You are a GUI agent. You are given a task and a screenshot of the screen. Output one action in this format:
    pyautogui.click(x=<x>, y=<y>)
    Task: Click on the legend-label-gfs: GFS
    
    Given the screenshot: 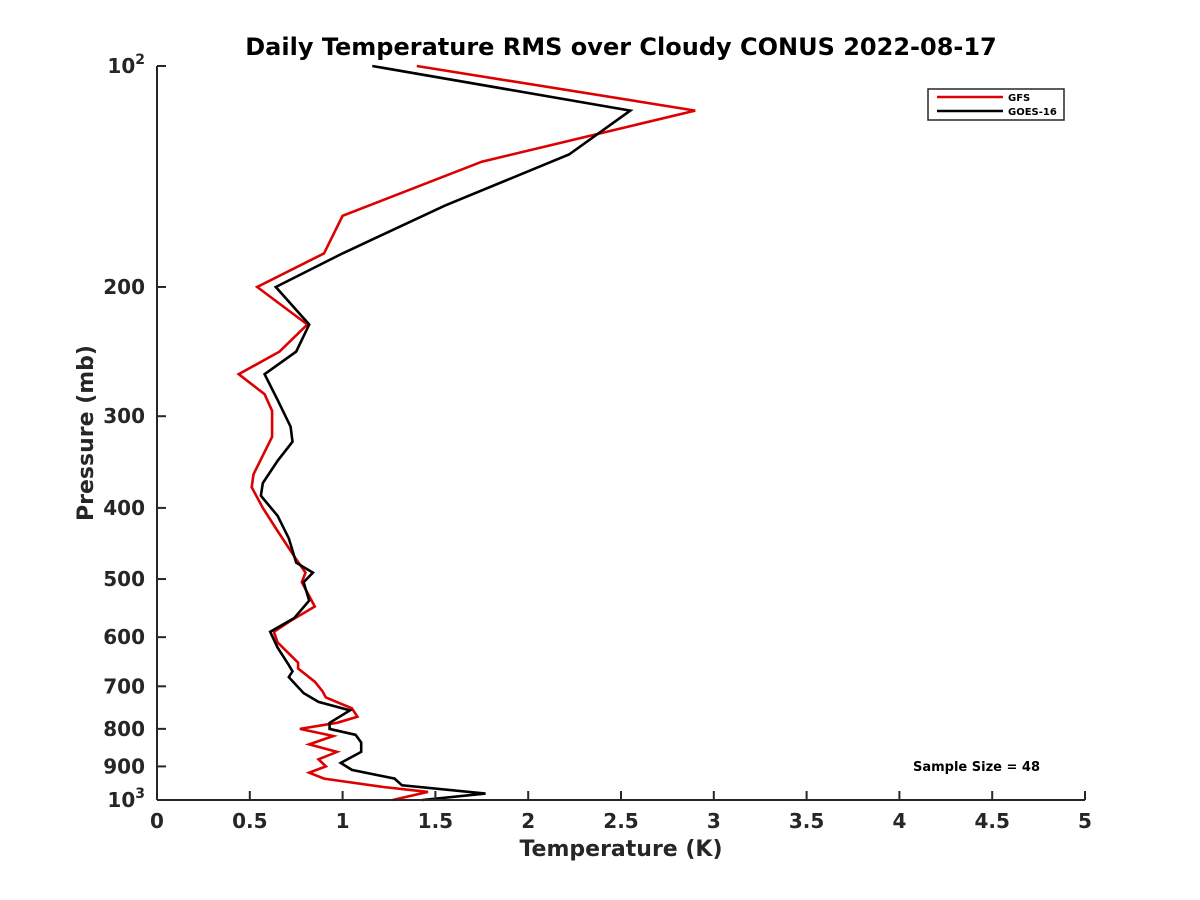 What is the action you would take?
    pyautogui.click(x=1019, y=98)
    